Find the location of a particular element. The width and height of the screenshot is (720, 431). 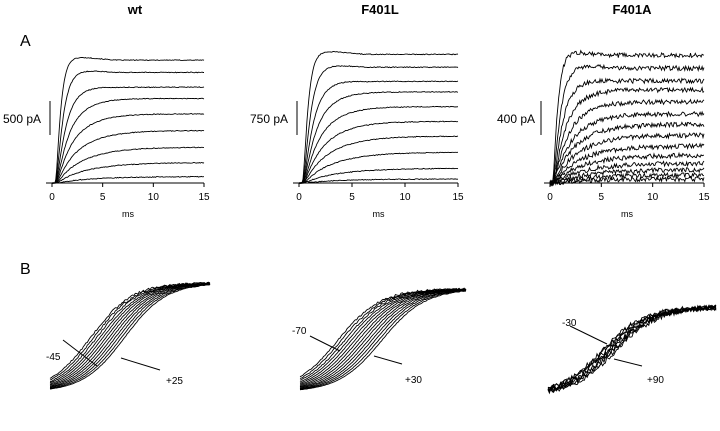

panel-b-f401l is located at coordinates (383, 339).